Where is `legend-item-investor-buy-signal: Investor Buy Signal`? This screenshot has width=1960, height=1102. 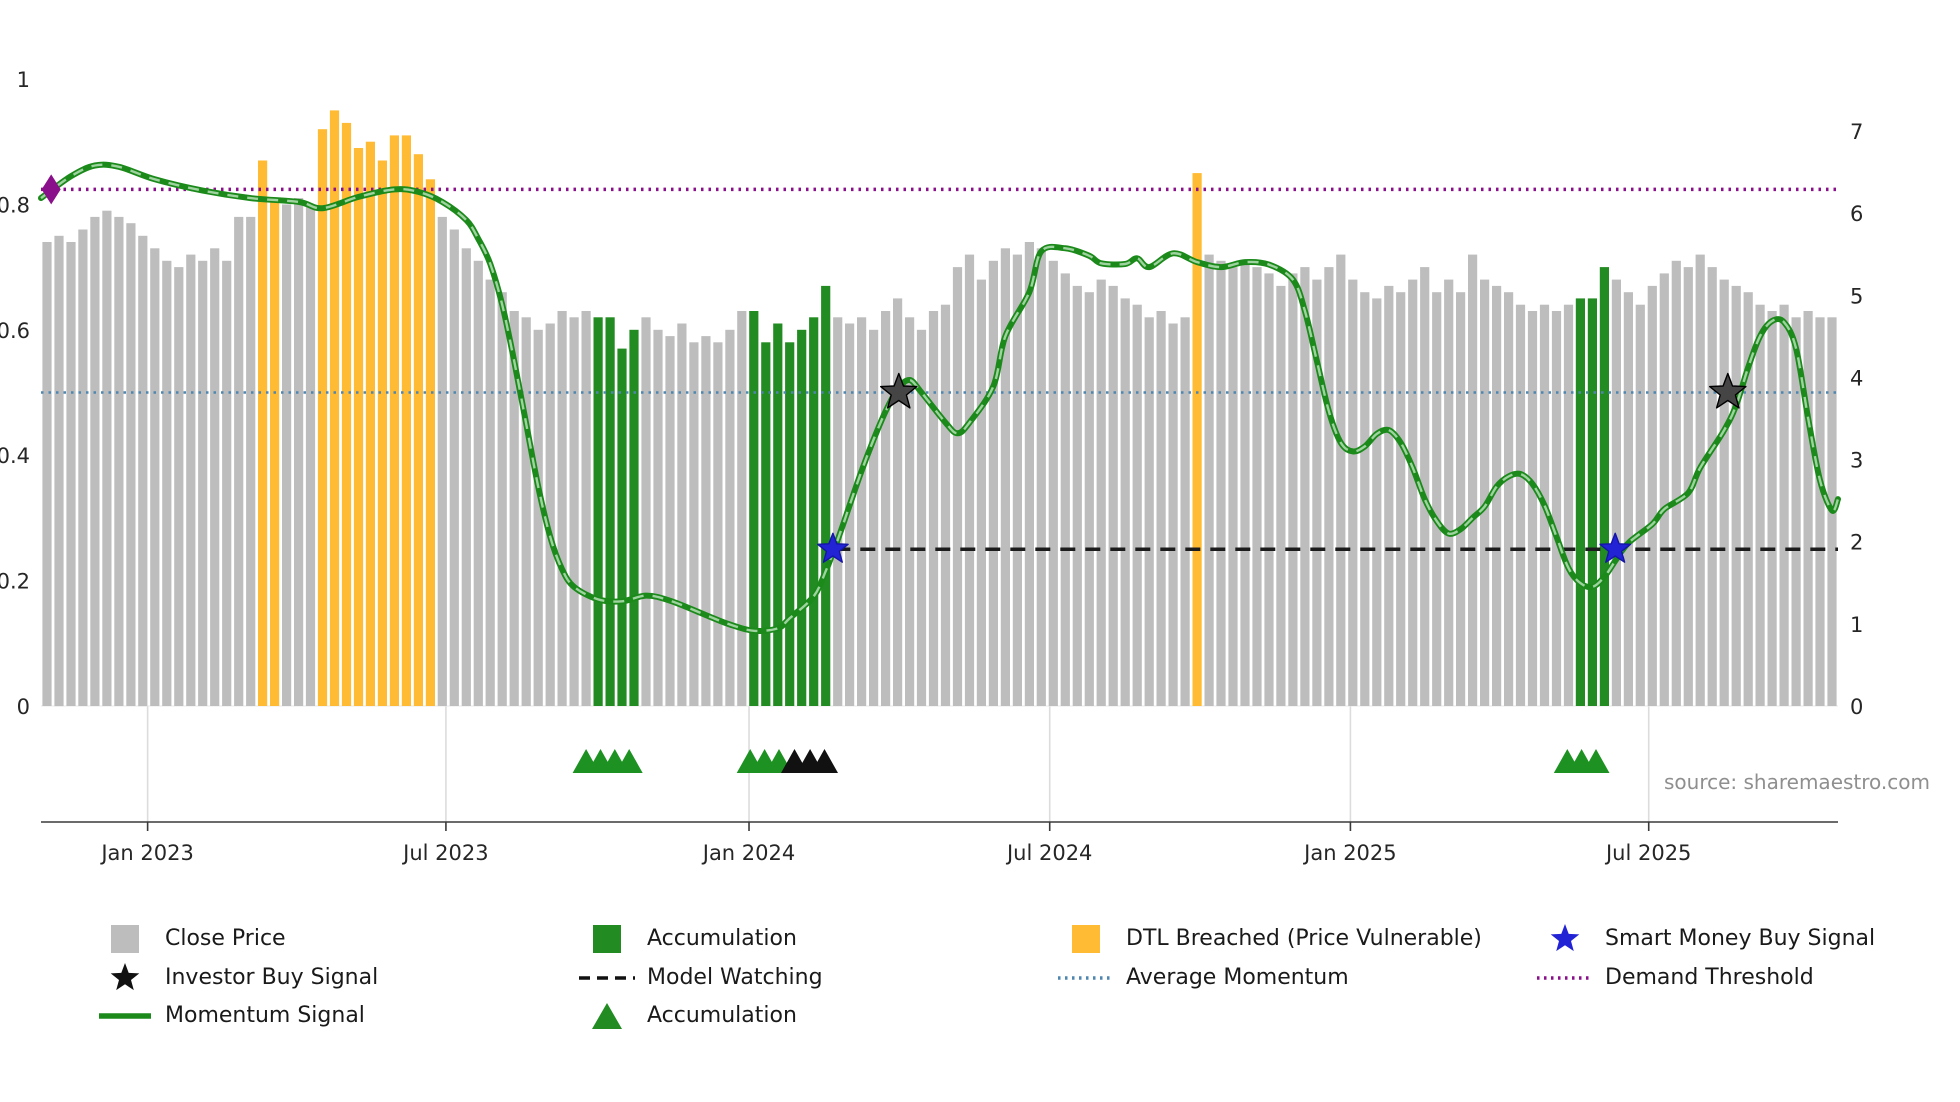
legend-item-investor-buy-signal: Investor Buy Signal is located at coordinates (236, 978).